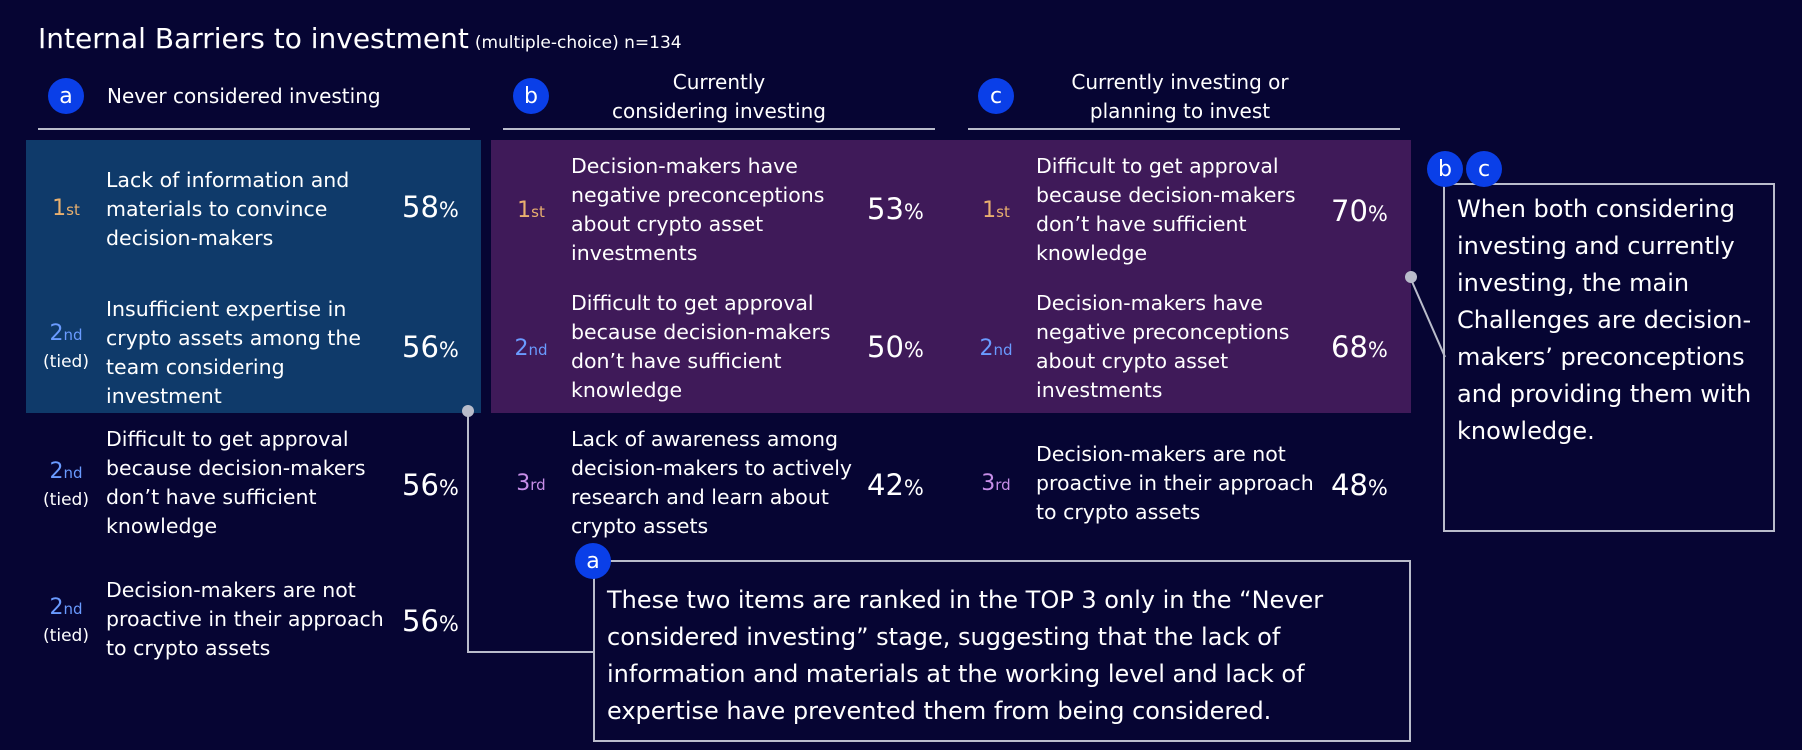 This screenshot has height=750, width=1802. I want to click on title-subtitle: (multiple-choice) n=134, so click(578, 43).